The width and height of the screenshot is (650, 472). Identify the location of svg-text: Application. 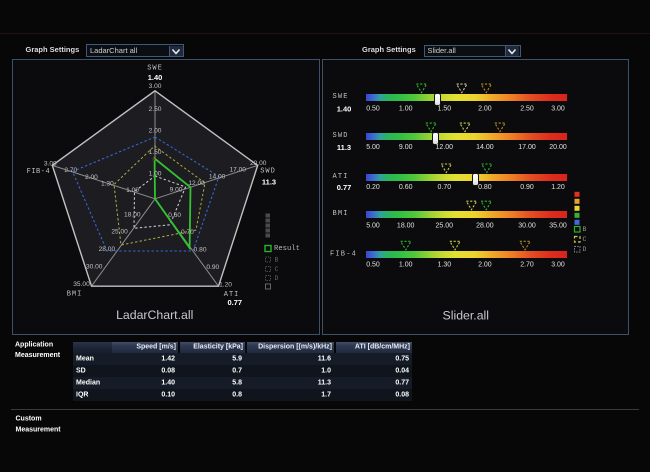
(34, 344).